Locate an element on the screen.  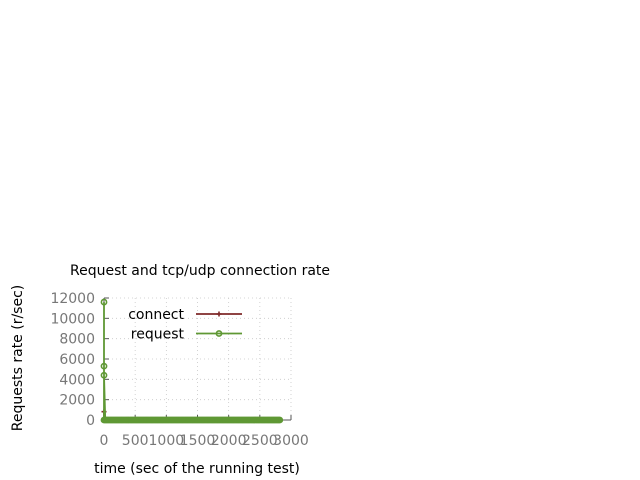
legend: connect request is located at coordinates (185, 325).